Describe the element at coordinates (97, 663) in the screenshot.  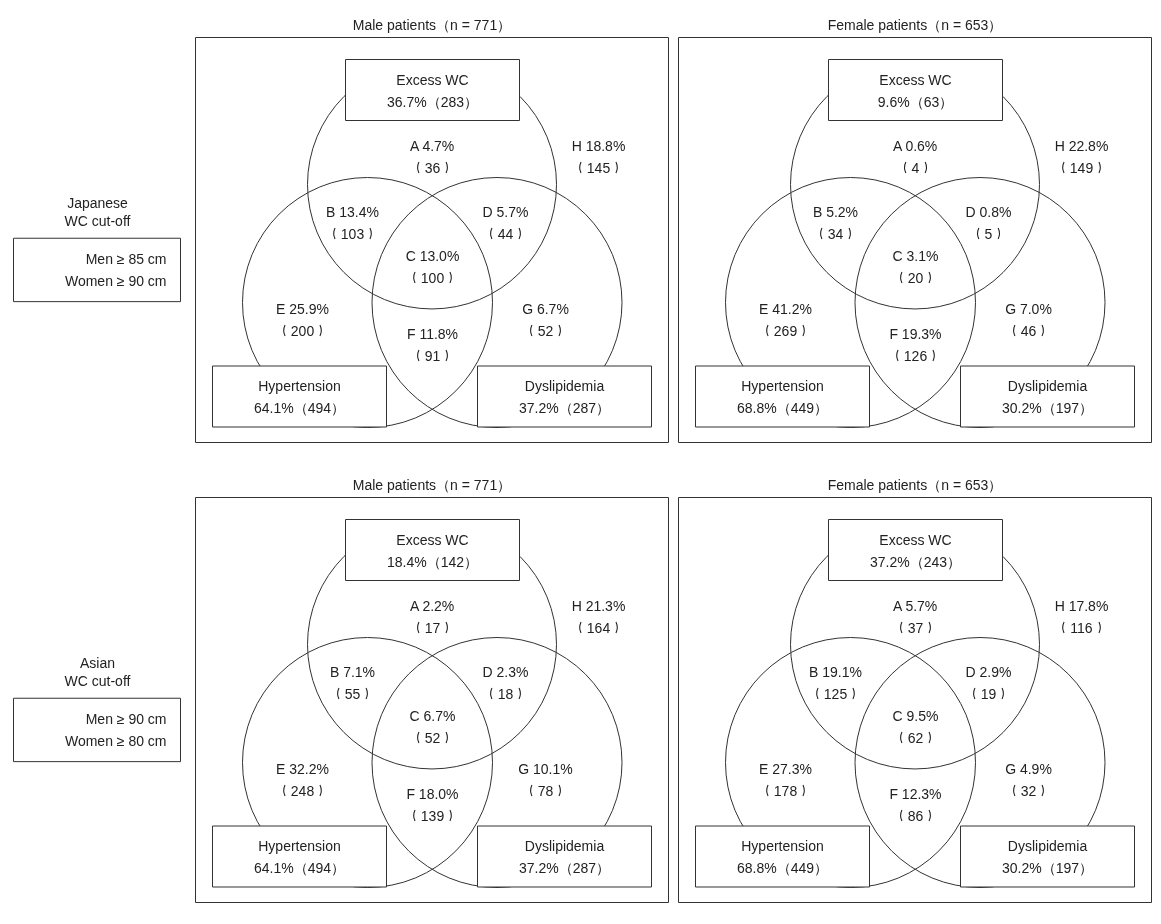
I see `text: Asian` at that location.